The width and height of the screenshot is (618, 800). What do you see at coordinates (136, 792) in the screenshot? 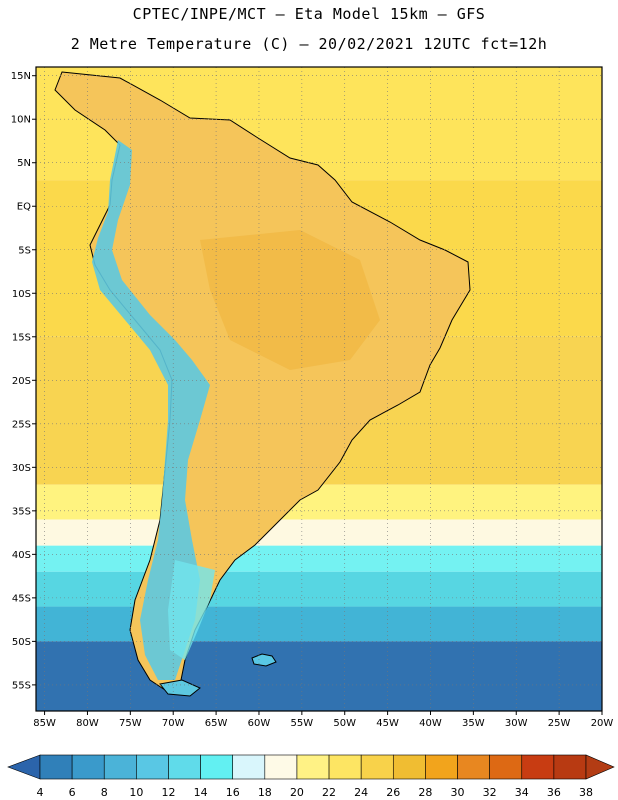
I see `colorbar-label: 10` at bounding box center [136, 792].